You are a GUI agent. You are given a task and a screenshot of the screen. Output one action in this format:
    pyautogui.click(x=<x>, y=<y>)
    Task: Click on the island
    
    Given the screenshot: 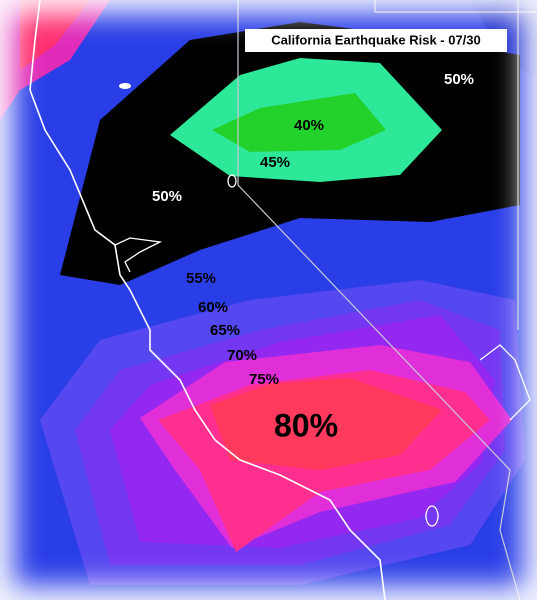 What is the action you would take?
    pyautogui.click(x=432, y=516)
    